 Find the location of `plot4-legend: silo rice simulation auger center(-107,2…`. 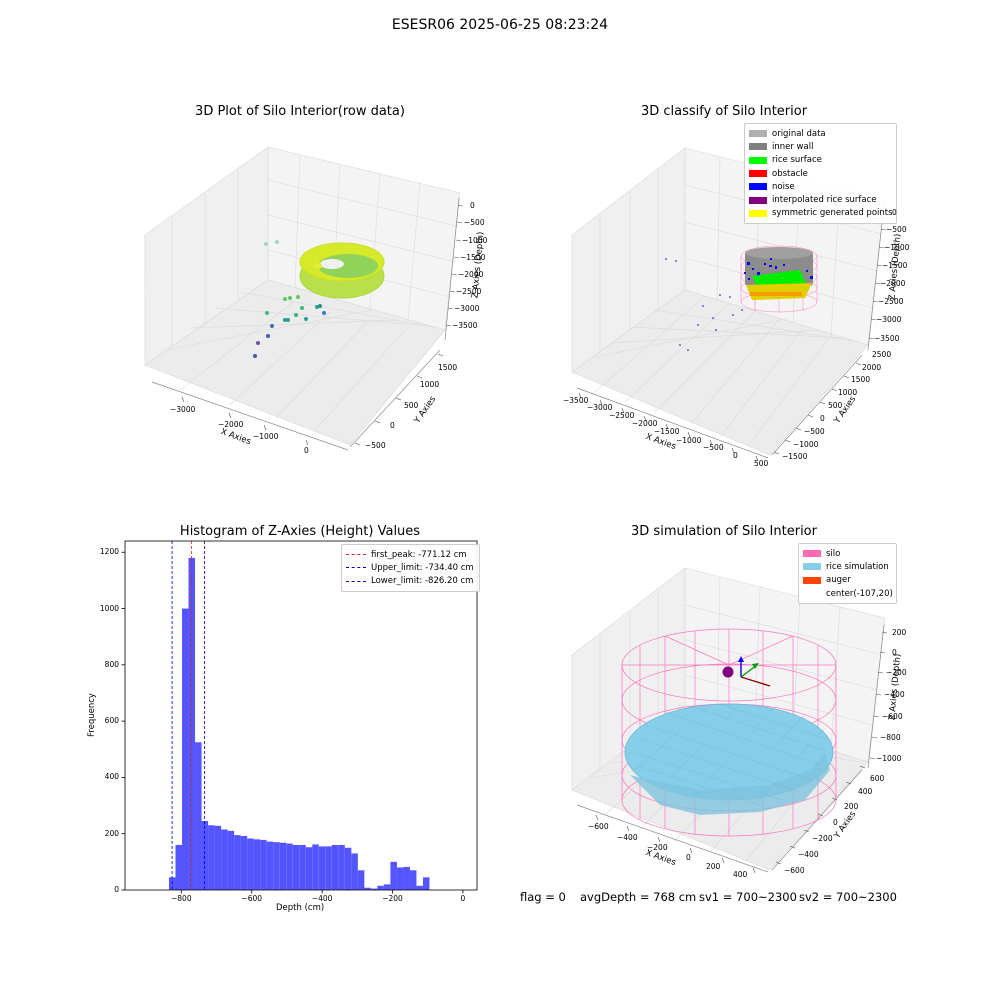

plot4-legend: silo rice simulation auger center(-107,2… is located at coordinates (847, 574).